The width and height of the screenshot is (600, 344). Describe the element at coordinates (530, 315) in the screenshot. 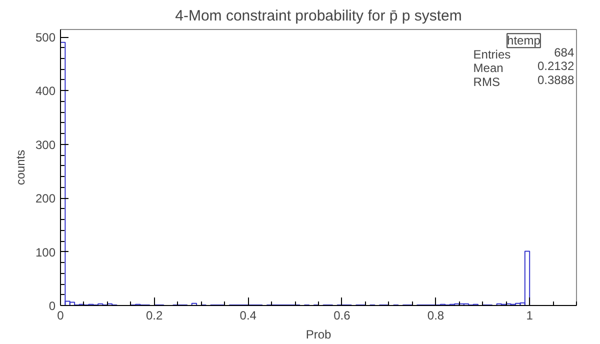

I see `x-tick-label: 1` at that location.